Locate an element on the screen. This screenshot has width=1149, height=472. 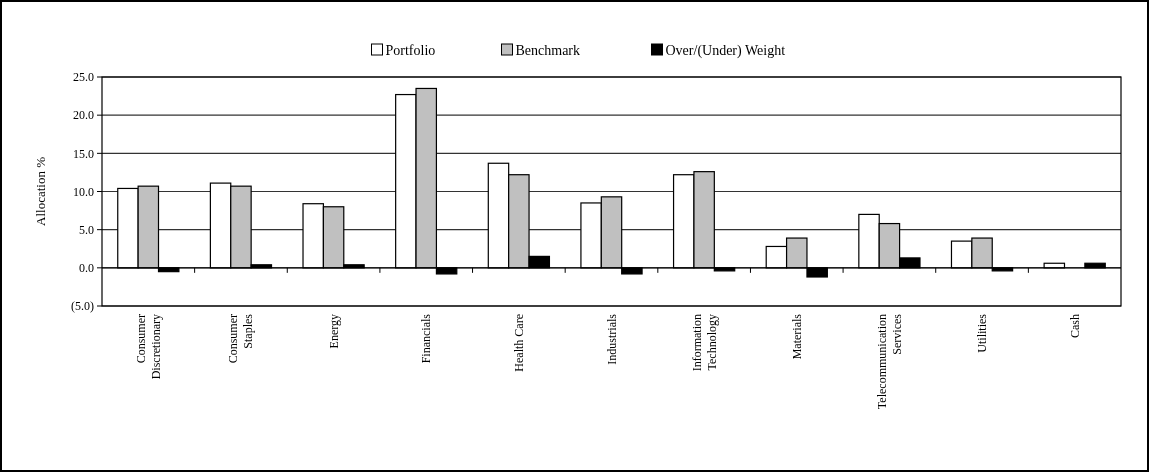
y-tick-label: 25.0 is located at coordinates (83, 77).